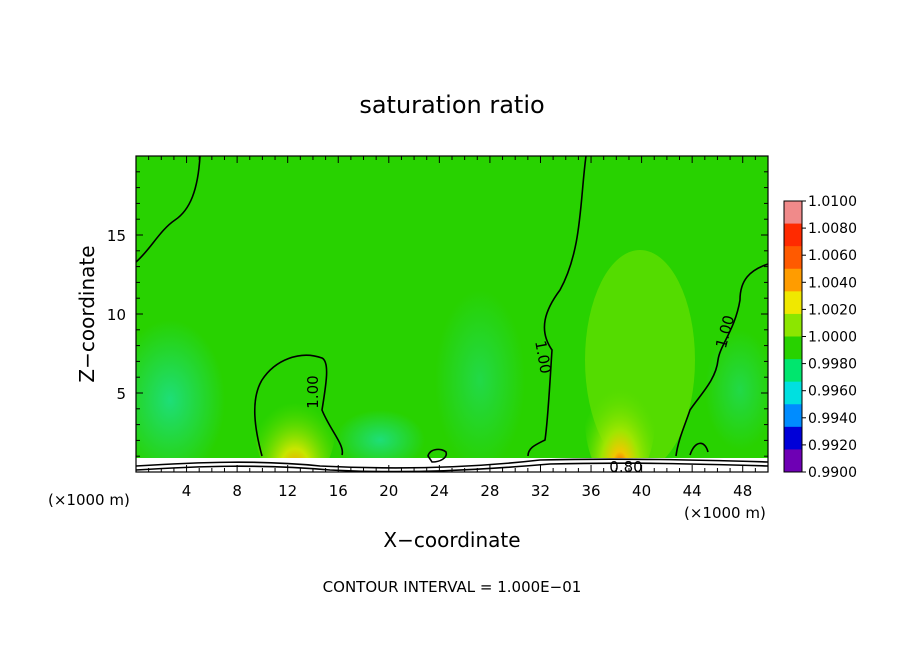 This screenshot has height=654, width=904. I want to click on y-tick-label: 15, so click(116, 236).